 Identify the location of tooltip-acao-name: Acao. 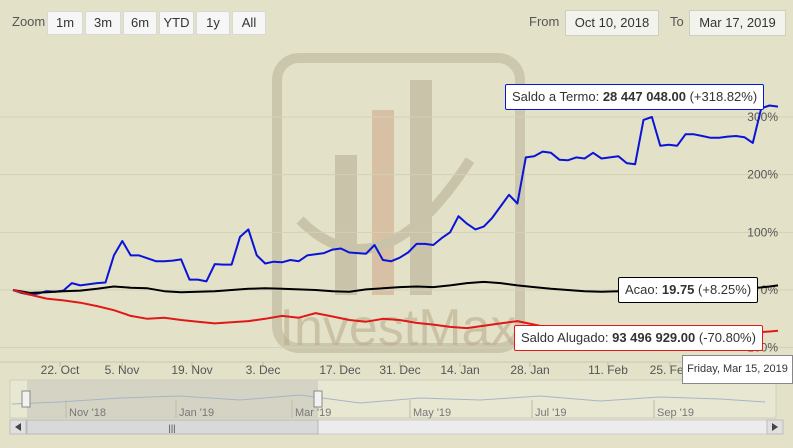
(640, 289).